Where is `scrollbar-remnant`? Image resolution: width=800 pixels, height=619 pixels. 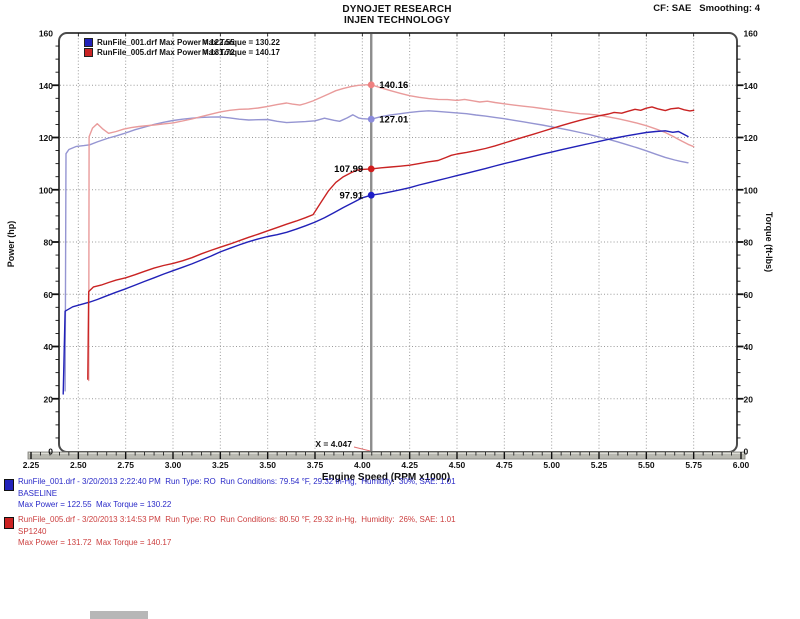
scrollbar-remnant is located at coordinates (119, 615).